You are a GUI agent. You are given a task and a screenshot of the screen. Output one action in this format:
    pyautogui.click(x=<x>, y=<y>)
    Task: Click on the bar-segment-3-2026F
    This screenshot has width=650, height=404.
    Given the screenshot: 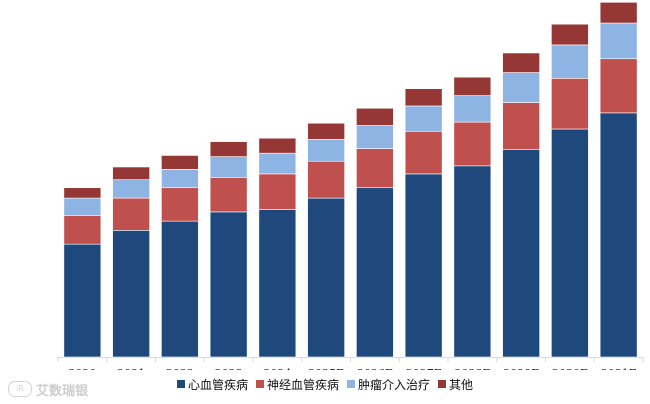 What is the action you would take?
    pyautogui.click(x=375, y=116)
    